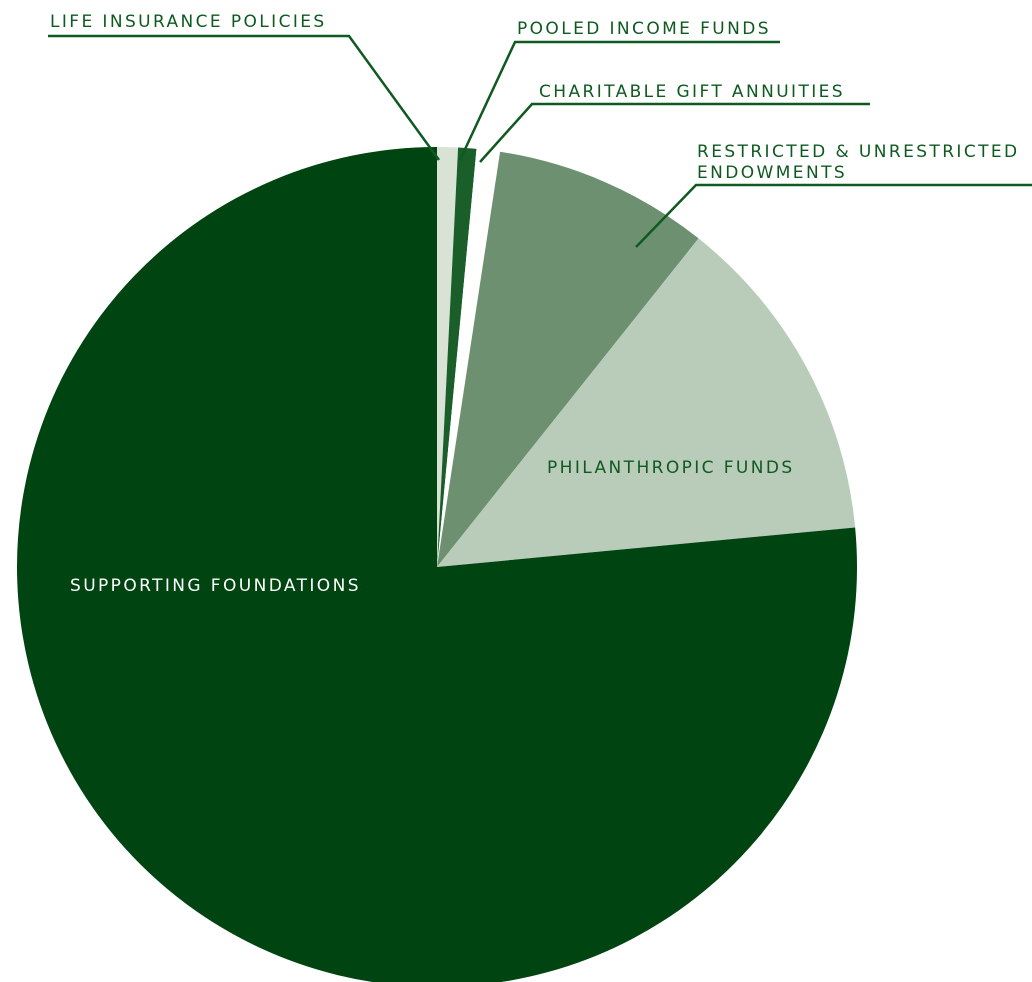 This screenshot has width=1032, height=982. I want to click on label-philanthropic-funds: PHILANTHROPIC FUNDS, so click(671, 468).